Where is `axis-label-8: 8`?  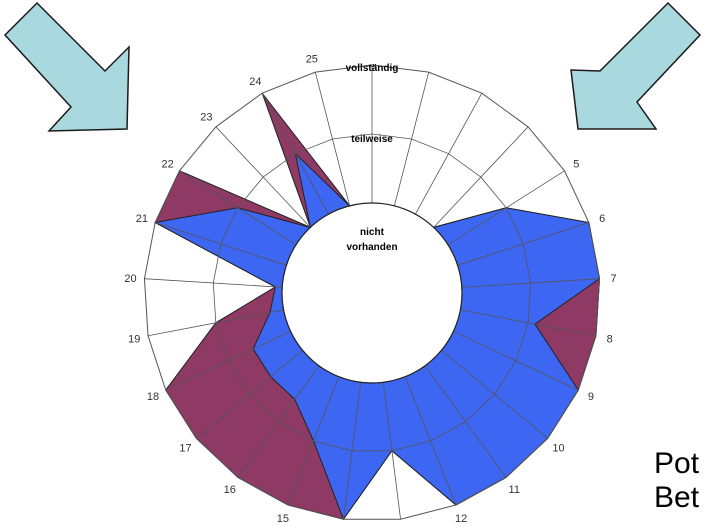
axis-label-8: 8 is located at coordinates (610, 339).